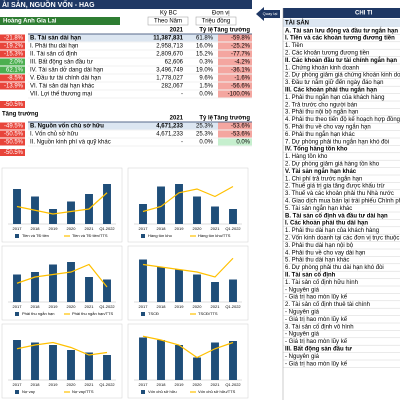 The width and height of the screenshot is (400, 400). I want to click on column-header: Tỷ lệ, so click(206, 119).